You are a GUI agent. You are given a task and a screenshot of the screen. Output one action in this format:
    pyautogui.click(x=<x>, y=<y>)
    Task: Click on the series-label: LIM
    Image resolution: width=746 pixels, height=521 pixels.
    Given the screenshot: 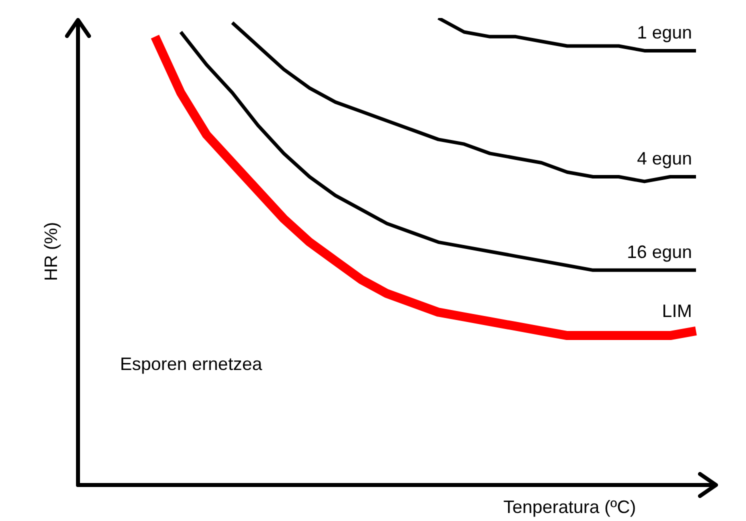 What is the action you would take?
    pyautogui.click(x=677, y=310)
    